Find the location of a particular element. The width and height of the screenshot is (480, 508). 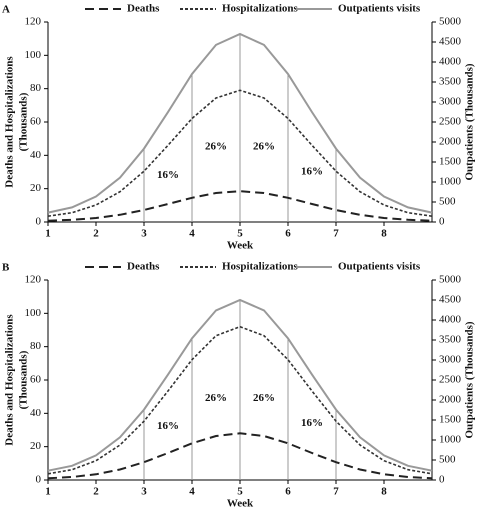

panel-label: A is located at coordinates (6, 10).